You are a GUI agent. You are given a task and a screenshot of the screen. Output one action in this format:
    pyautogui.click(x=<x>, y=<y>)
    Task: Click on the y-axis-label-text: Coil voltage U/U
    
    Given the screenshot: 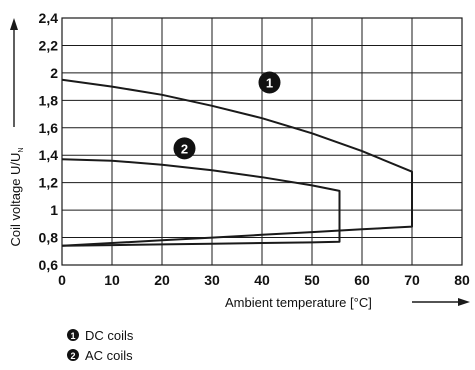 What is the action you would take?
    pyautogui.click(x=15, y=200)
    